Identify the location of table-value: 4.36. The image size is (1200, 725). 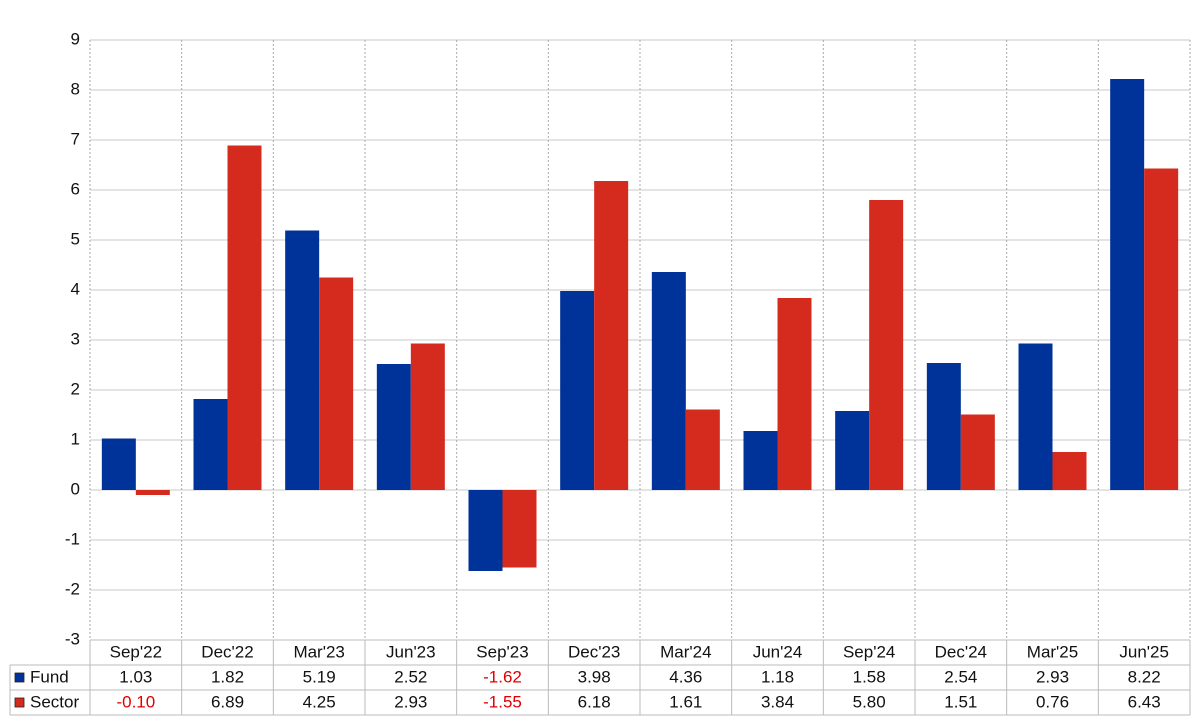
(685, 676).